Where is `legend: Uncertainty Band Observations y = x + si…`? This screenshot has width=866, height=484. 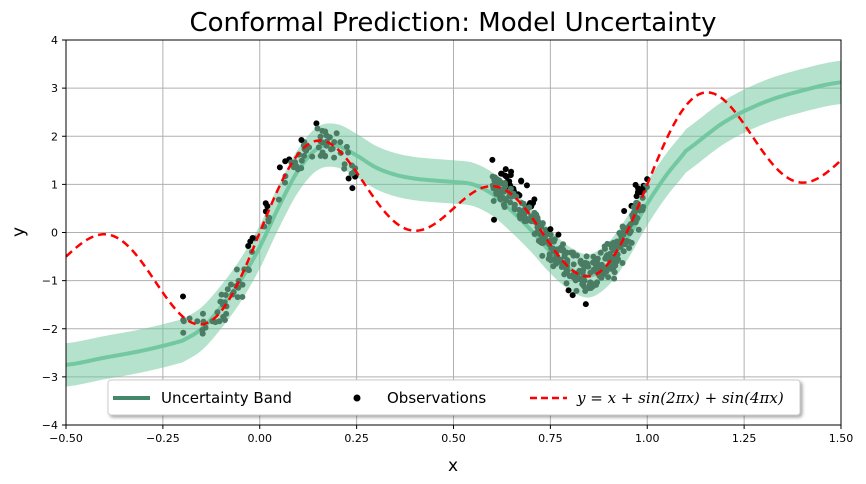
legend: Uncertainty Band Observations y = x + si… is located at coordinates (454, 397).